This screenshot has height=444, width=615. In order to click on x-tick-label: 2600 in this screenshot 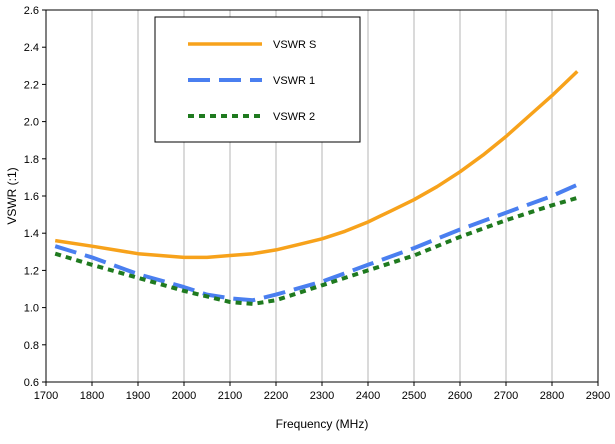, I will do `click(460, 396)`.